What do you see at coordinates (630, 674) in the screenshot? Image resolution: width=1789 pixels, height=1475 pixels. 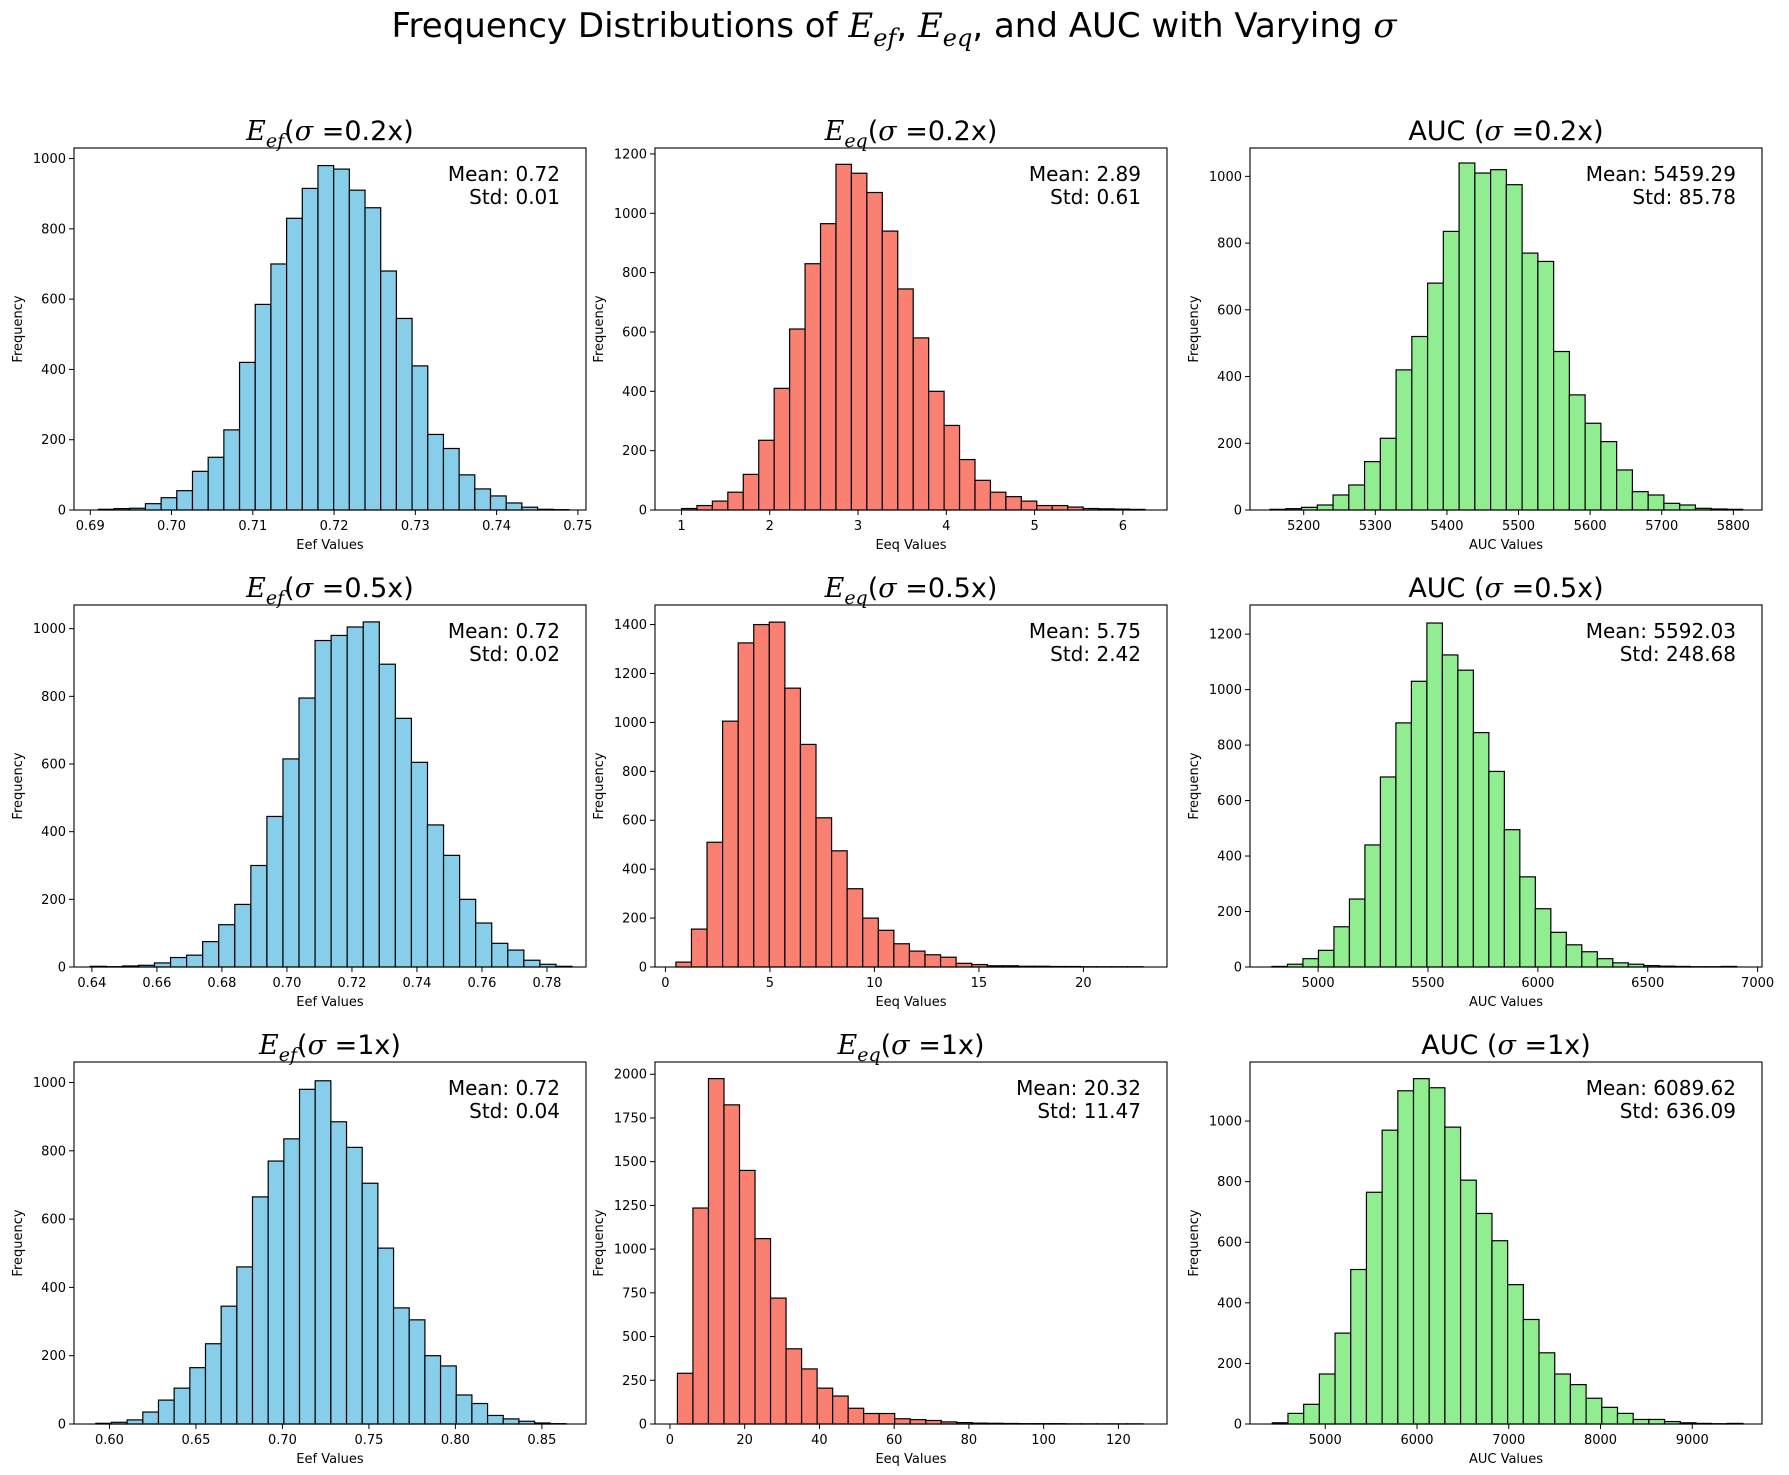 I see `y-tick-label: 1200` at bounding box center [630, 674].